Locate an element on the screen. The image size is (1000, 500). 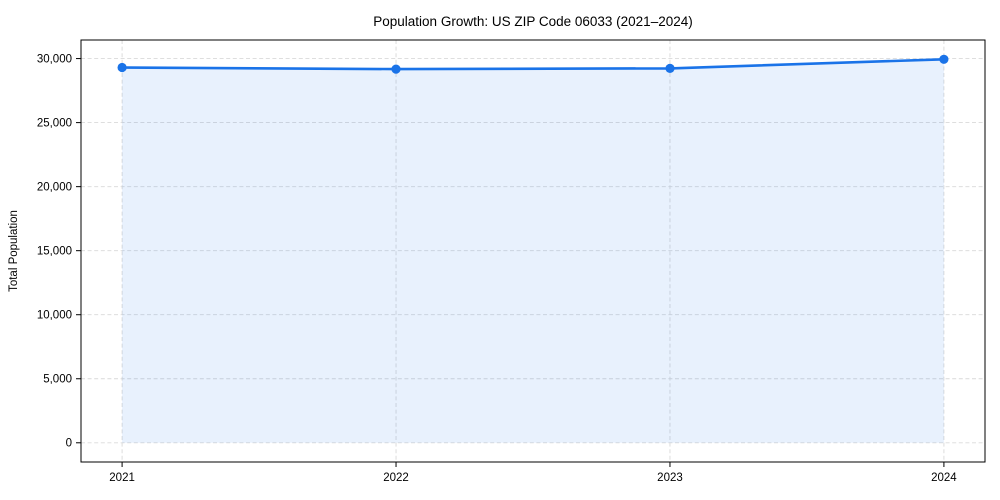
y-tick-label: 15,000 is located at coordinates (54, 252).